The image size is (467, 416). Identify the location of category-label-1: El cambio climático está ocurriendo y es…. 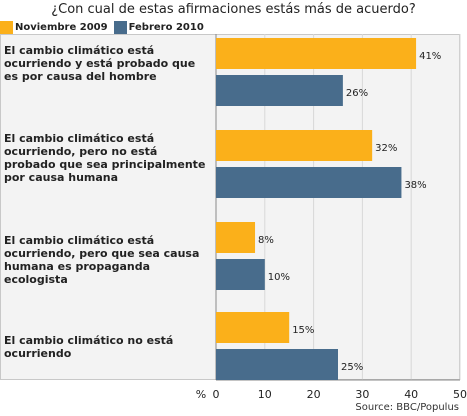
(100, 63).